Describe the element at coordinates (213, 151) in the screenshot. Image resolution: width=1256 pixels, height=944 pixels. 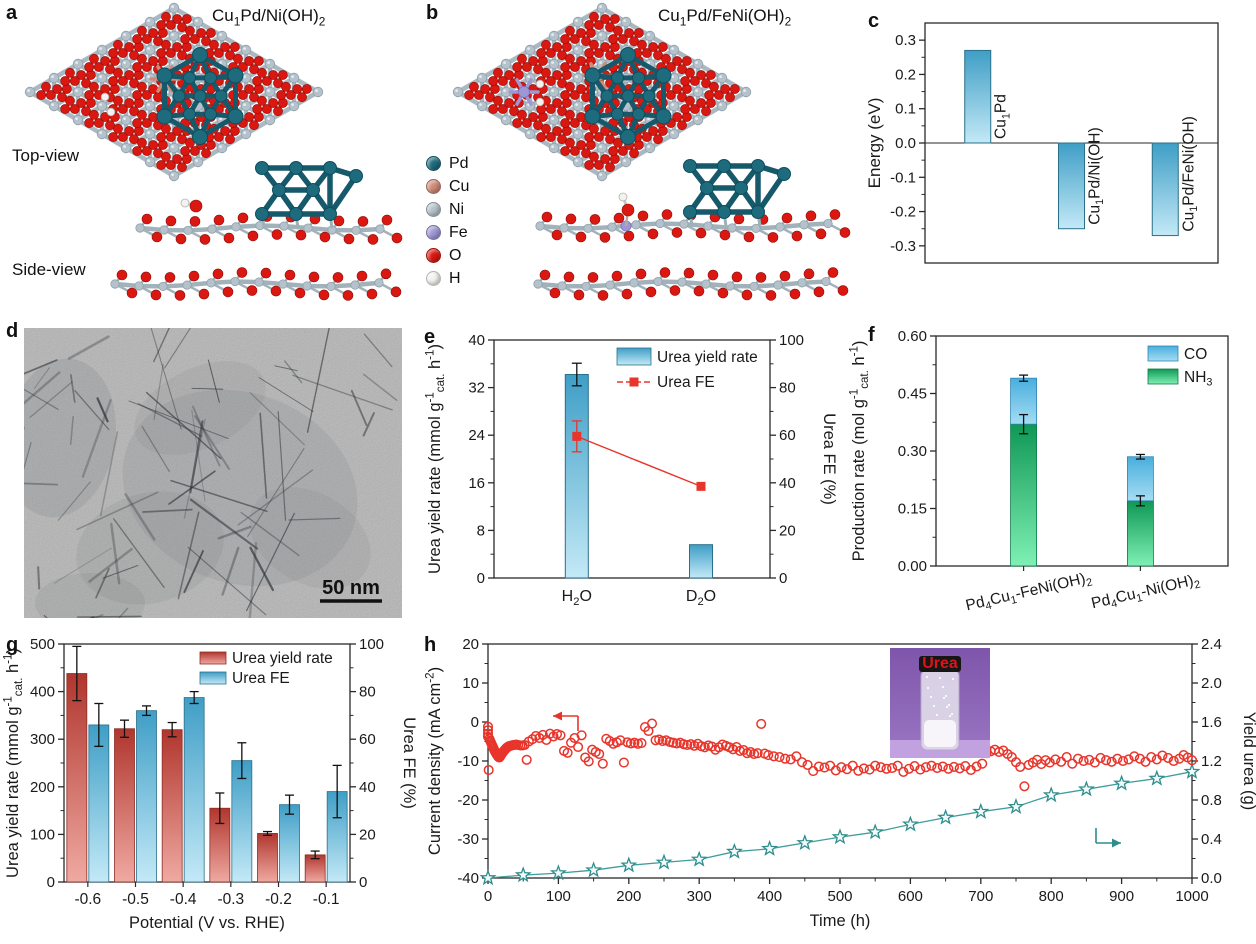
I see `structure-a-diagram` at that location.